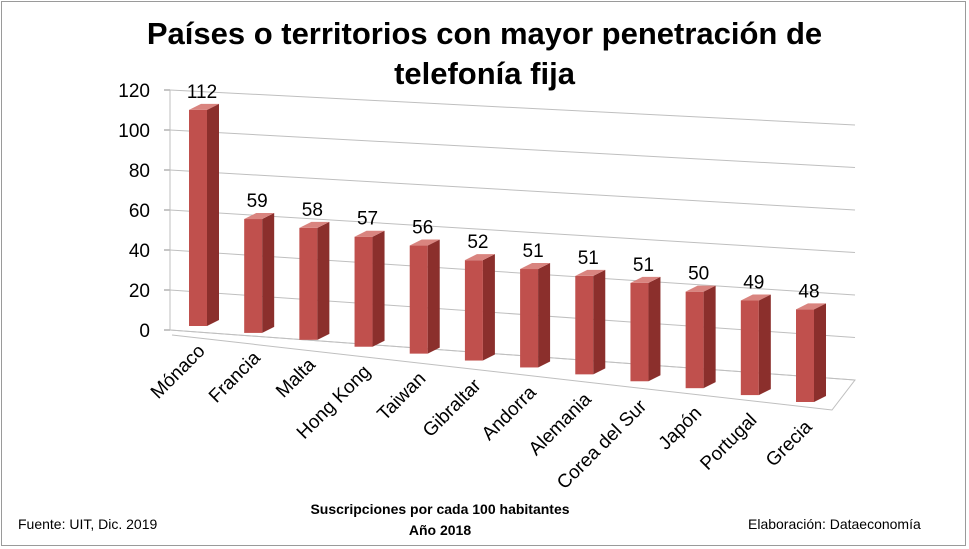 Image resolution: width=969 pixels, height=549 pixels. Describe the element at coordinates (452, 408) in the screenshot. I see `x-tick-label: Gibraltar` at that location.